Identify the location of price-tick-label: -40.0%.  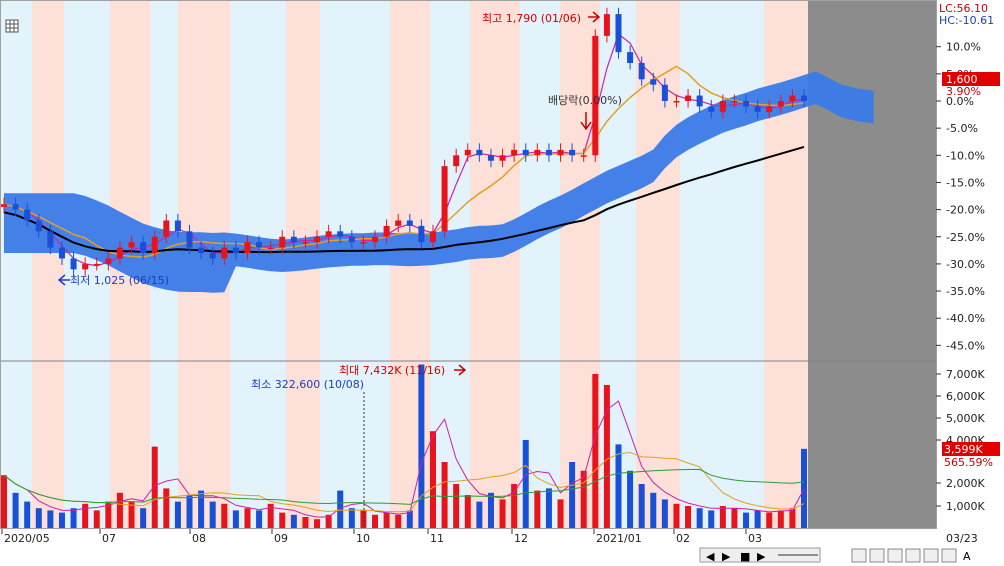
(965, 318).